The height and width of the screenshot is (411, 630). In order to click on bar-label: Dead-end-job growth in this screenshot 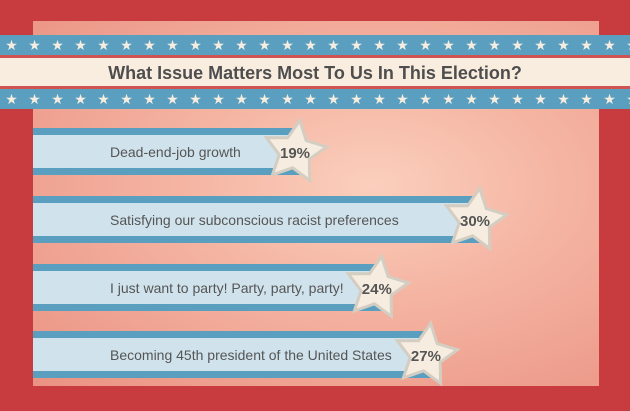, I will do `click(175, 152)`.